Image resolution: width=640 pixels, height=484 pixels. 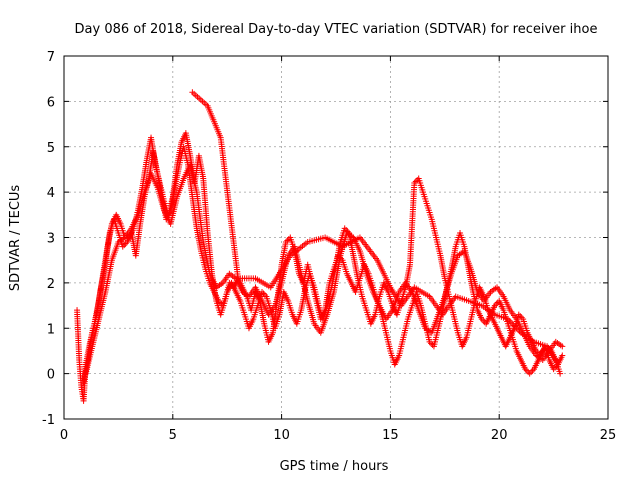 I want to click on y-tick-label: 3, so click(x=51, y=239).